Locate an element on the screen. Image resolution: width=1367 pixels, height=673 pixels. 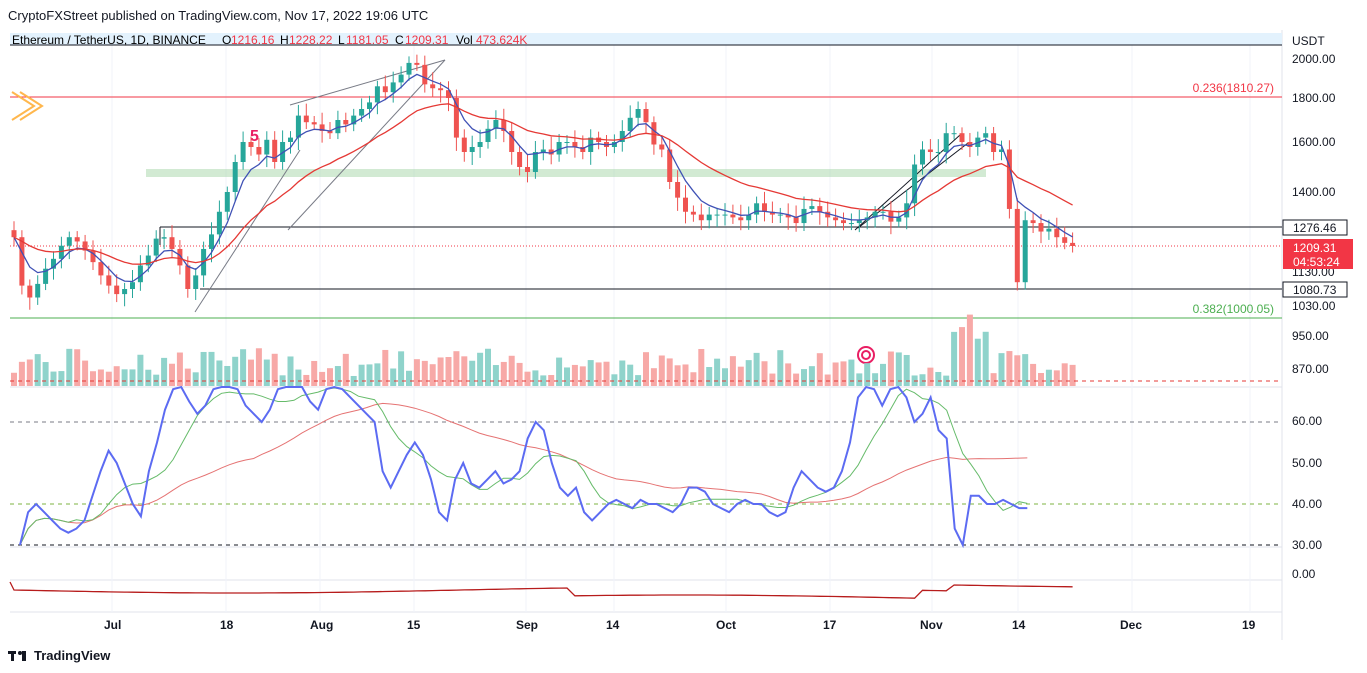
date-tick: Oct is located at coordinates (726, 625).